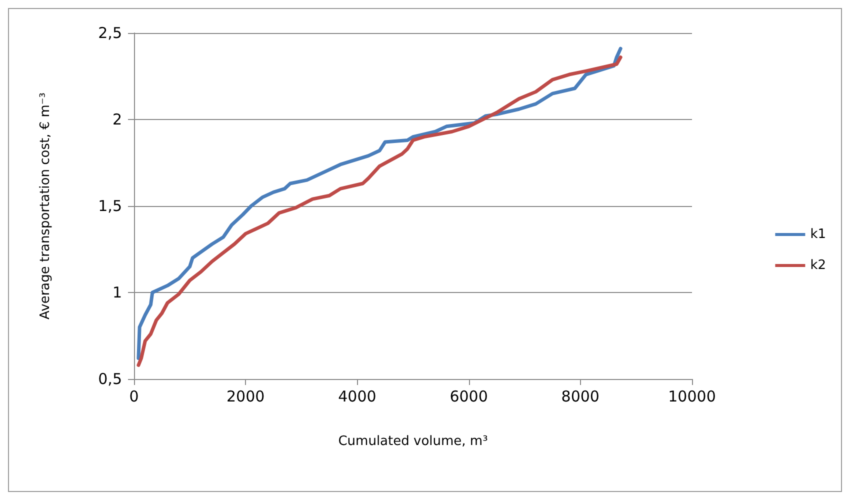  Describe the element at coordinates (110, 379) in the screenshot. I see `y-tick-label: 0,5` at that location.